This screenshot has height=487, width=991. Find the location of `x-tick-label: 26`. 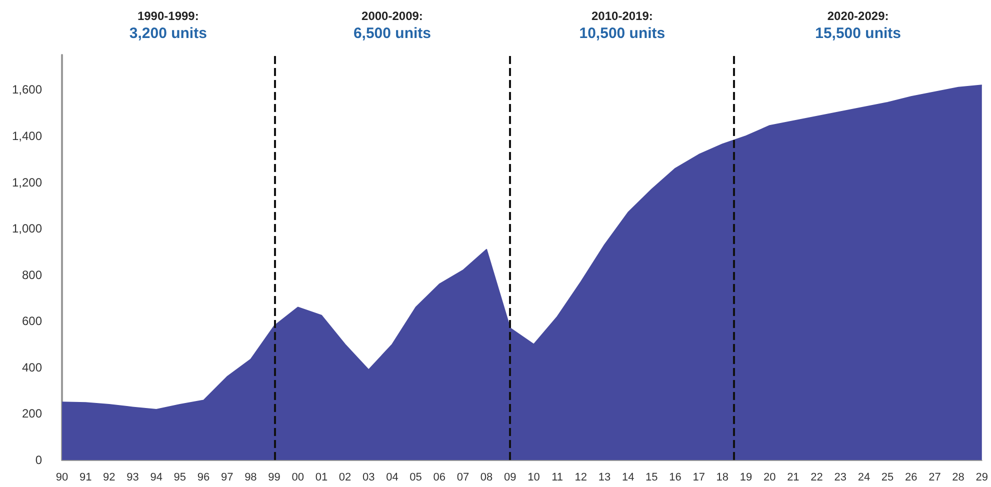

x-tick-label: 26 is located at coordinates (911, 478).